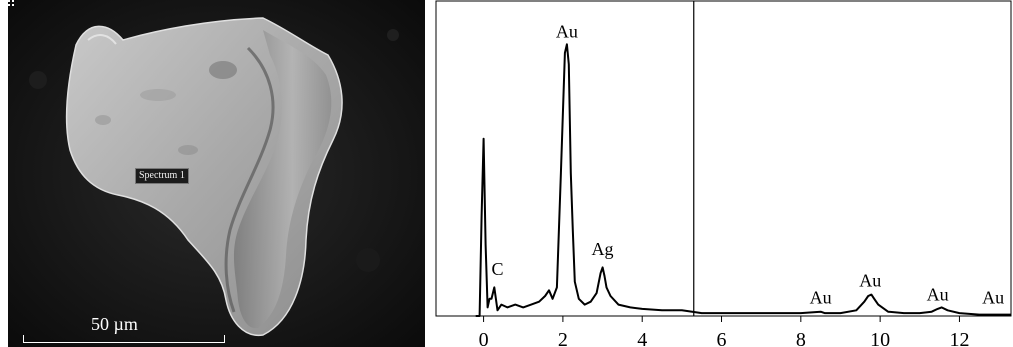 This screenshot has height=347, width=1013. Describe the element at coordinates (11, 3) in the screenshot. I see `spectrum-point-marker` at that location.